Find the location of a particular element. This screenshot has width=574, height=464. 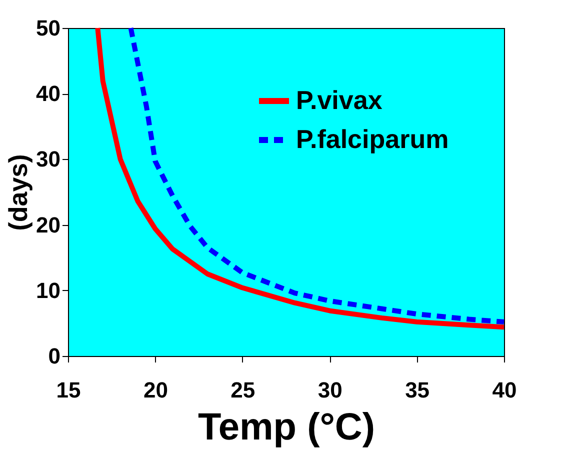

y-tick-label: 10 is located at coordinates (48, 290).